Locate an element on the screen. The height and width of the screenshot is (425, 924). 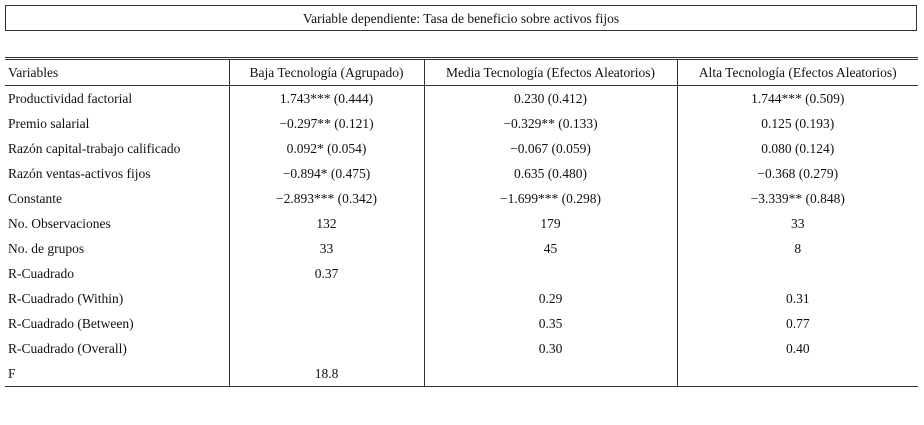
row-label: Constante is located at coordinates (35, 198).